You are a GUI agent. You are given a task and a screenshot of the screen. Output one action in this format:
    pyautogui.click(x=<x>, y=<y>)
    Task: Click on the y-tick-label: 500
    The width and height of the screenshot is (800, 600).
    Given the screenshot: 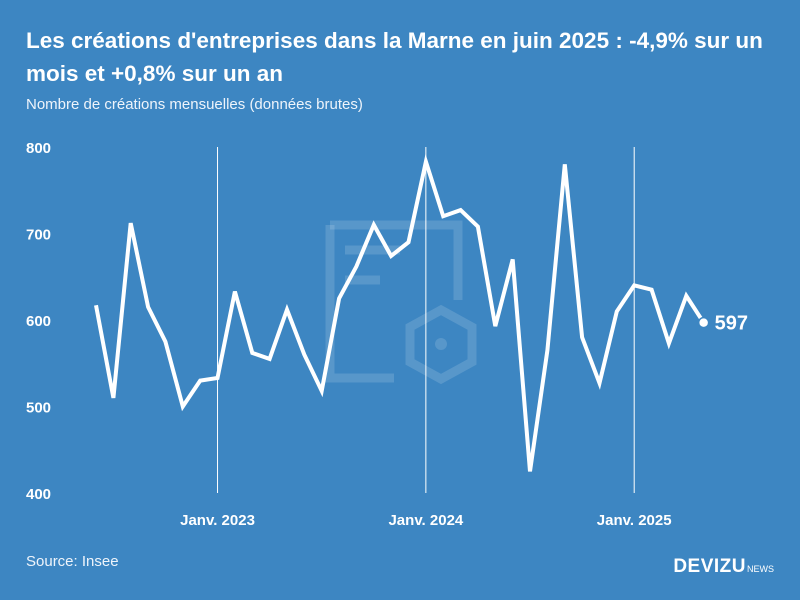 What is the action you would take?
    pyautogui.click(x=38, y=408)
    